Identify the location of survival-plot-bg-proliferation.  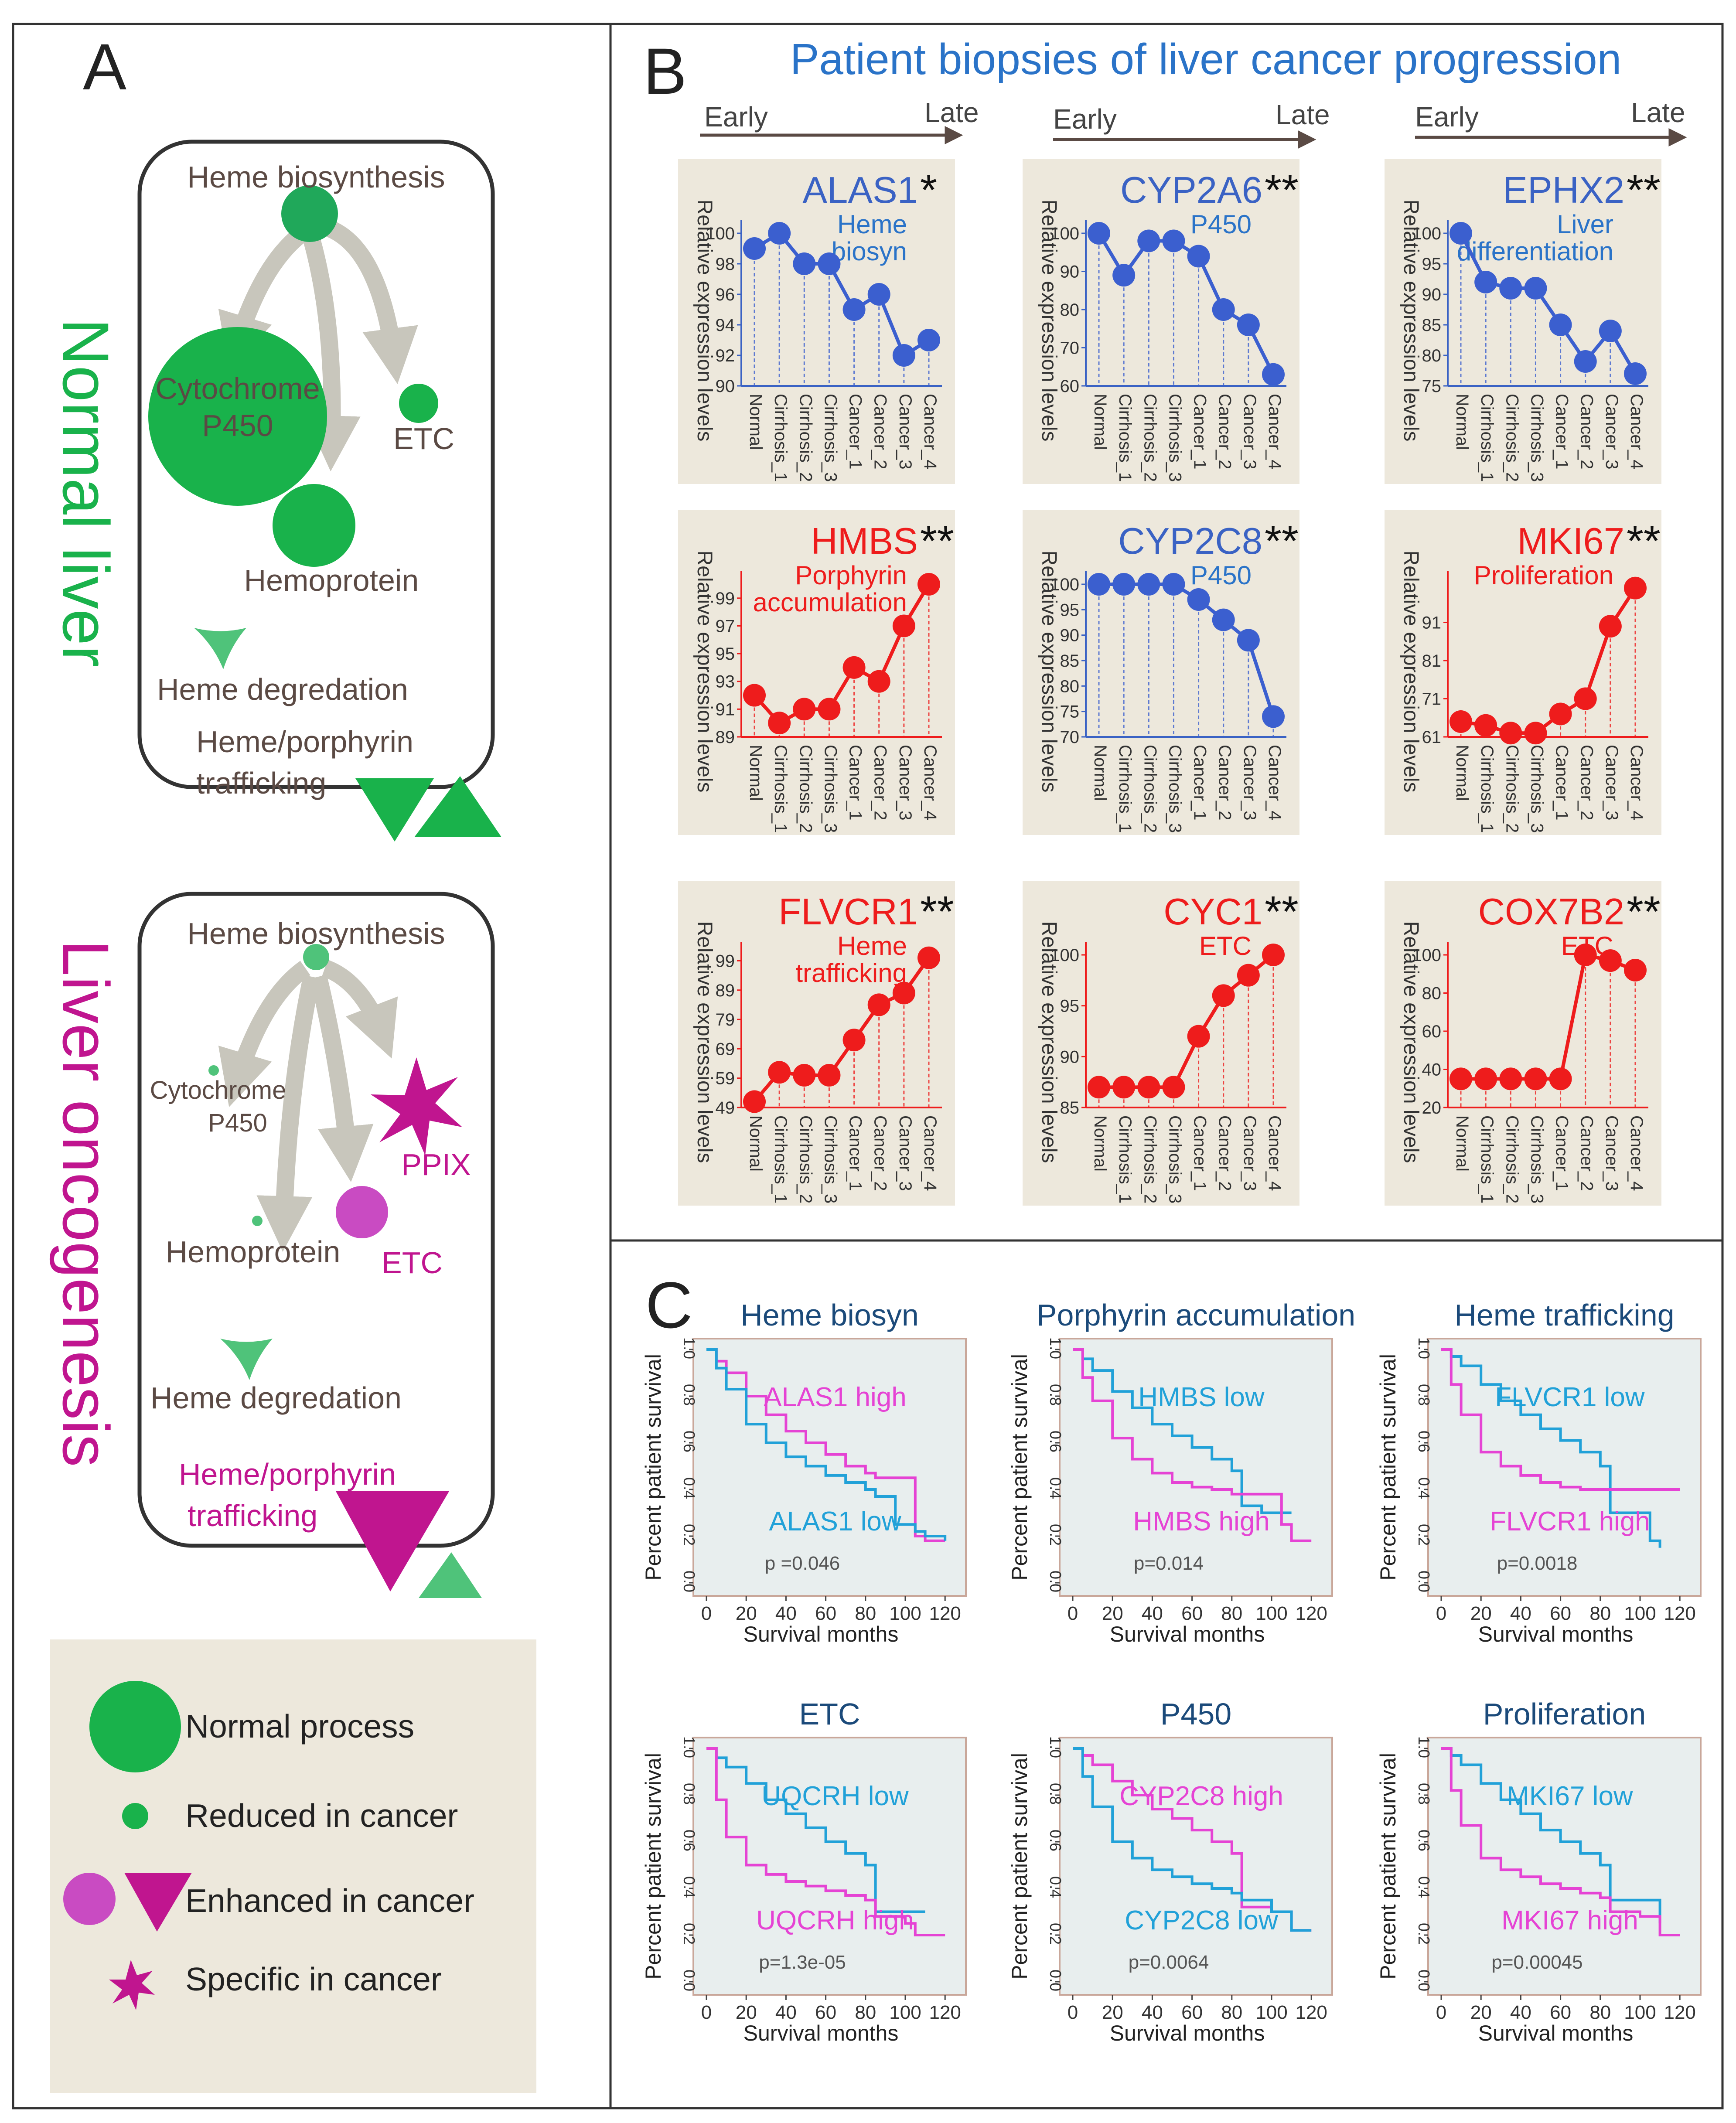
(1565, 1866).